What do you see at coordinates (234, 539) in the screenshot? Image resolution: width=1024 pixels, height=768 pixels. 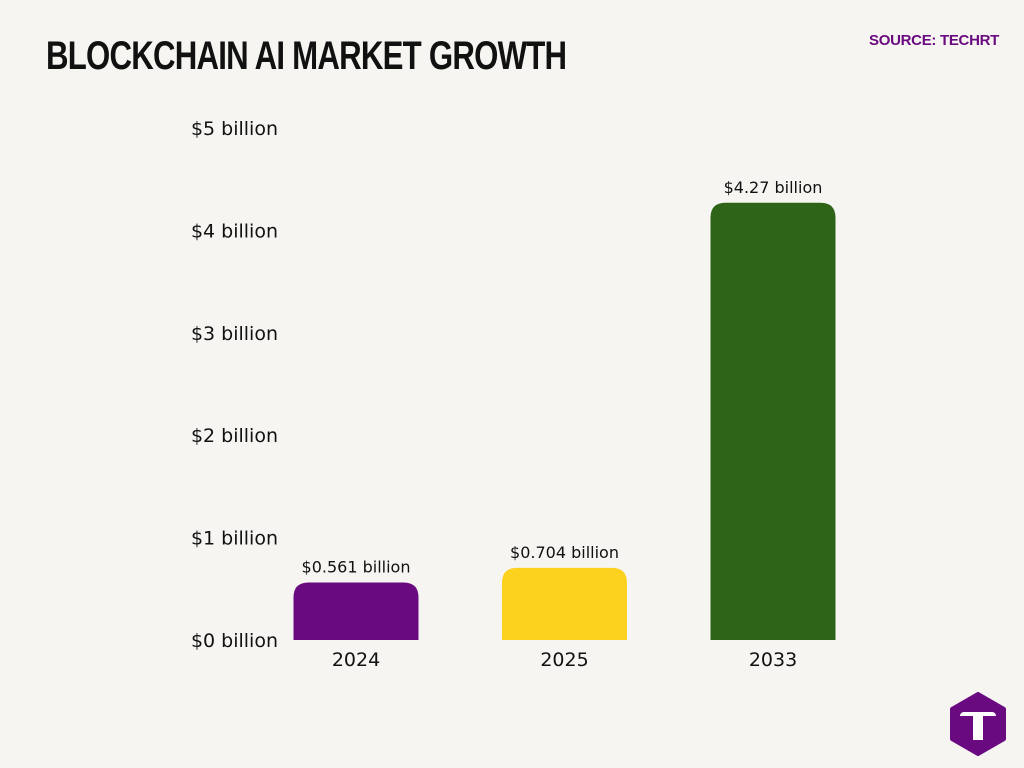 I see `y-tick-label: $1 billion` at bounding box center [234, 539].